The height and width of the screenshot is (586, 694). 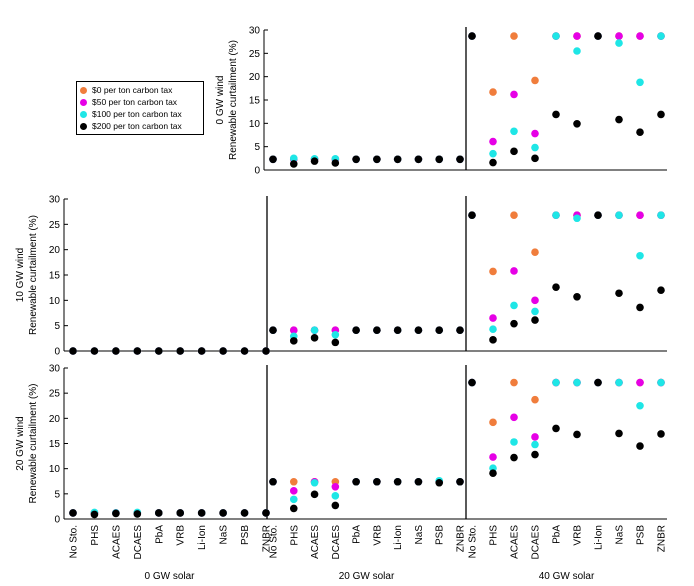 I want to click on y-axis-label: Renewable curtailment (%), so click(x=33, y=275).